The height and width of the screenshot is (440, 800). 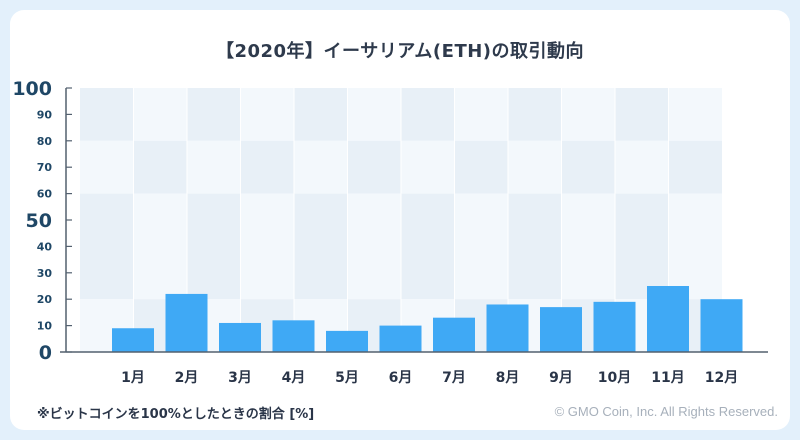 I want to click on x-tick-label: 4月, so click(x=294, y=378).